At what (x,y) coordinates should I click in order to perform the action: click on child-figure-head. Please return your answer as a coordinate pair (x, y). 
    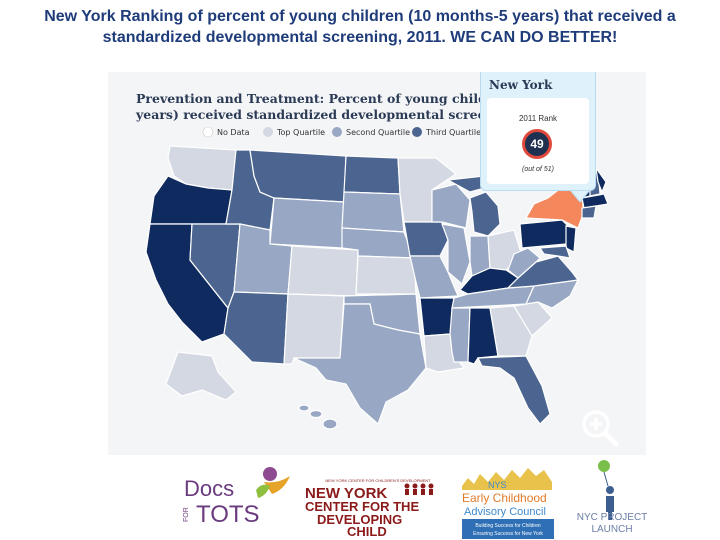
    Looking at the image, I should click on (610, 490).